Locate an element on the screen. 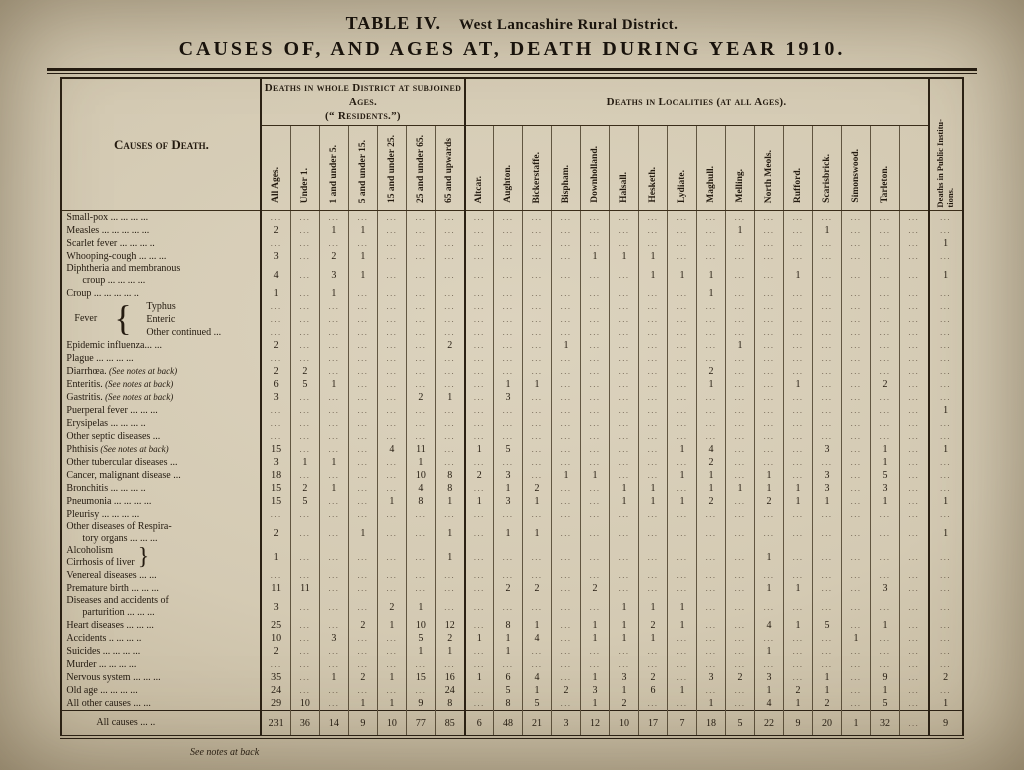 The image size is (1024, 770). public-institutions-header: Deaths in Public Institu-tions. is located at coordinates (945, 144).